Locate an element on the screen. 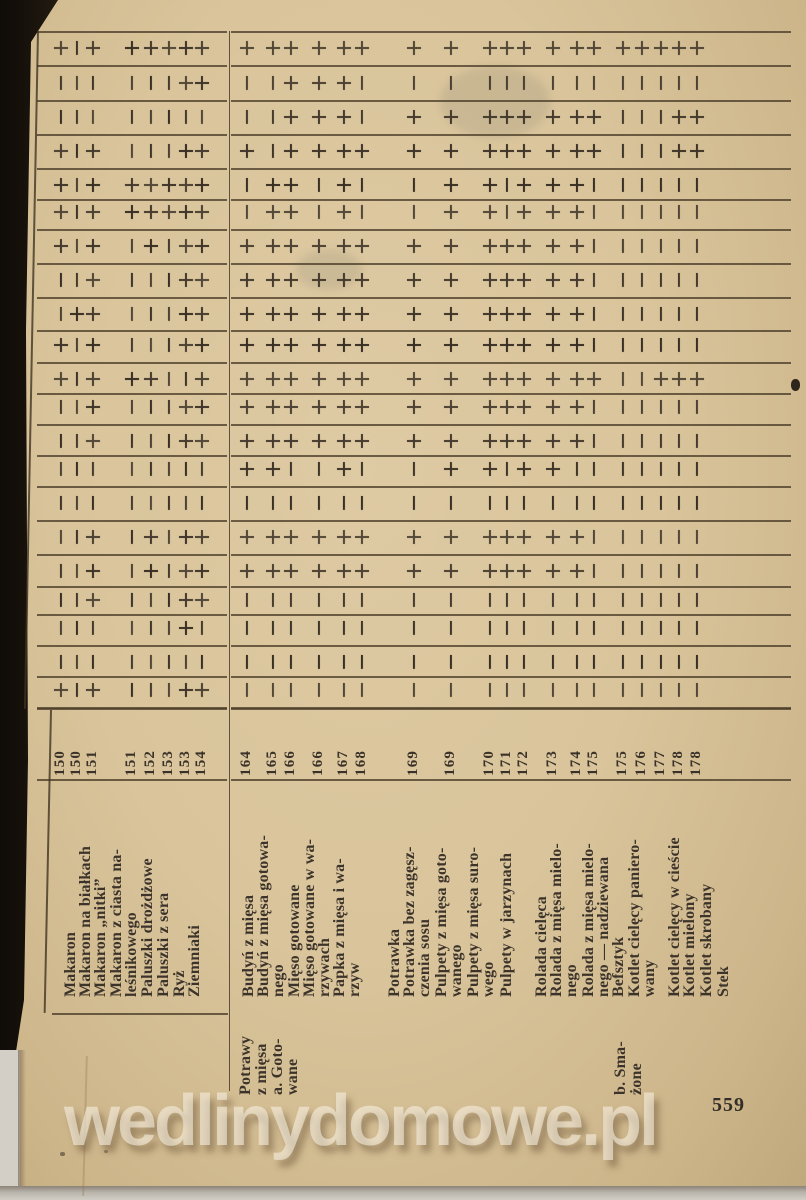 The width and height of the screenshot is (806, 1200). page-ref-number: 177 is located at coordinates (660, 762).